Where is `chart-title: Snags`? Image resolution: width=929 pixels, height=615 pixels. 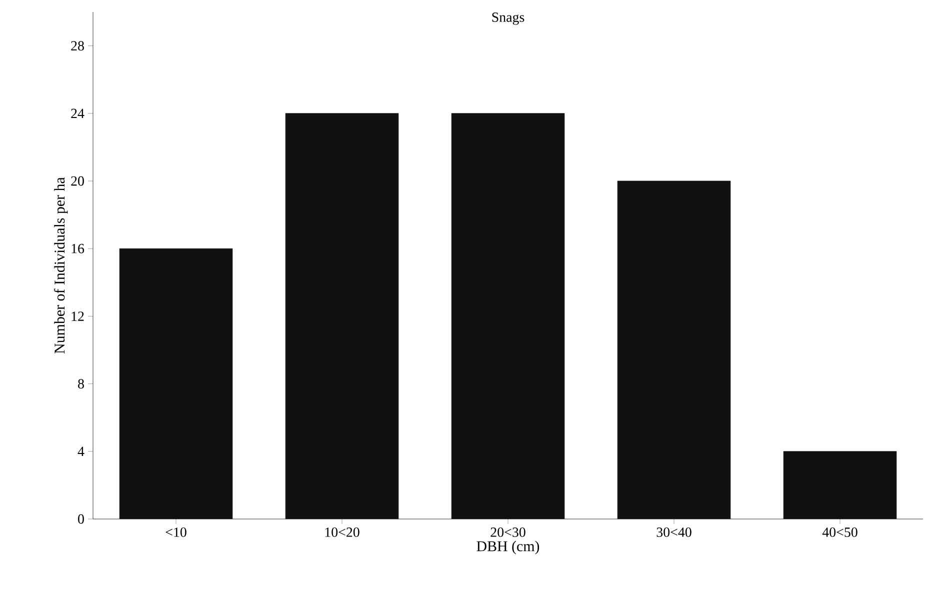 chart-title: Snags is located at coordinates (508, 18).